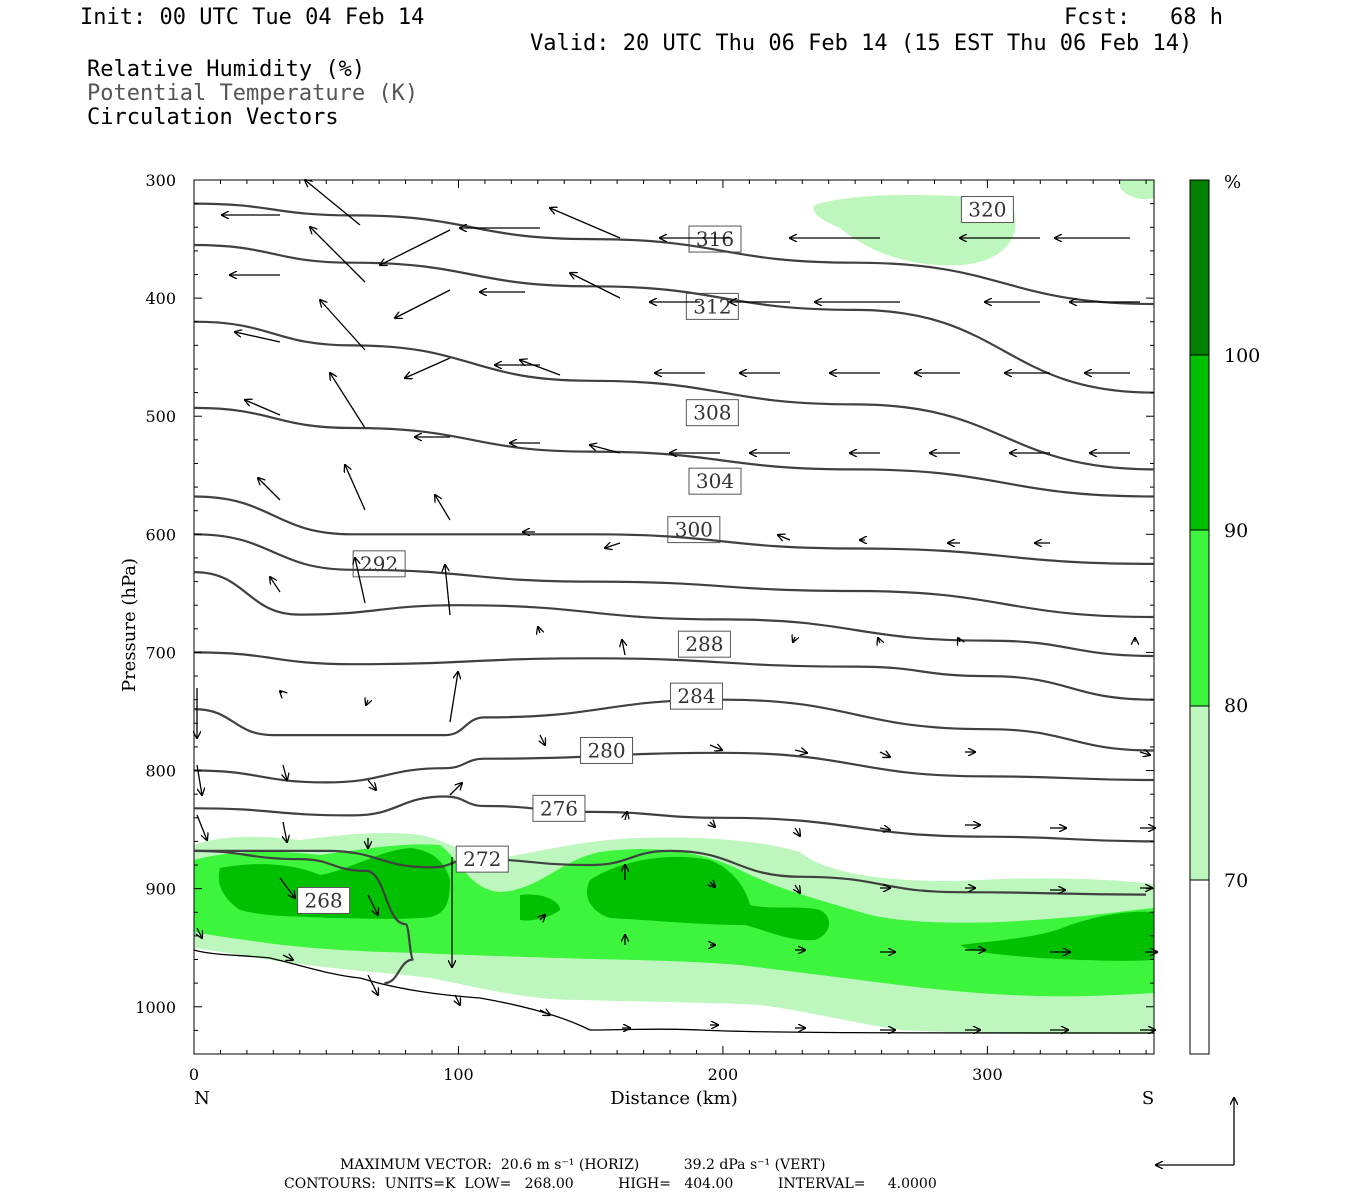 The height and width of the screenshot is (1200, 1350). What do you see at coordinates (987, 210) in the screenshot?
I see `theta-label: 320` at bounding box center [987, 210].